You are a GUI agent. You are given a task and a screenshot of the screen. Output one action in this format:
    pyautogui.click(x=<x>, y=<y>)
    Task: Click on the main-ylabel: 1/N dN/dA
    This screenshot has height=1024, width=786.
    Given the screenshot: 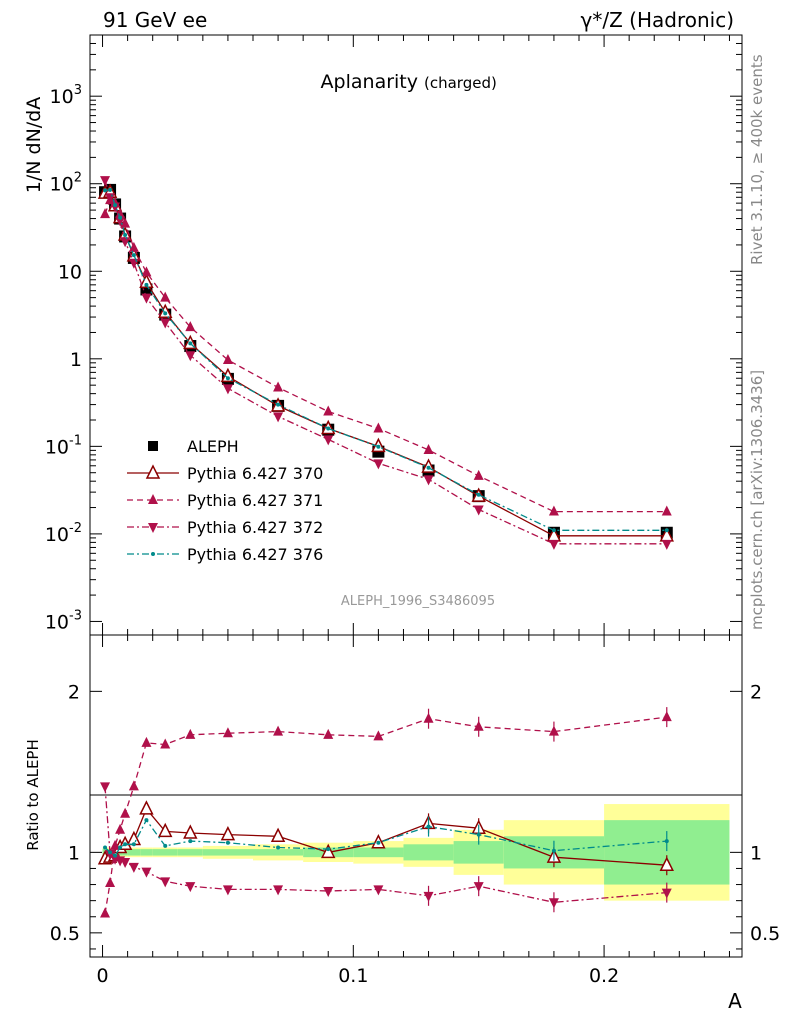 What is the action you would take?
    pyautogui.click(x=34, y=145)
    